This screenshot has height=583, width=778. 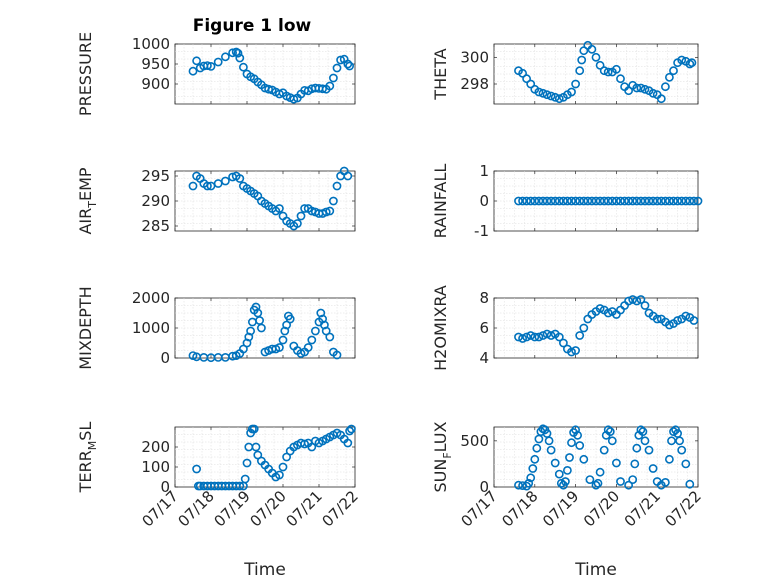 What do you see at coordinates (151, 298) in the screenshot?
I see `y-tick-label: 2000` at bounding box center [151, 298].